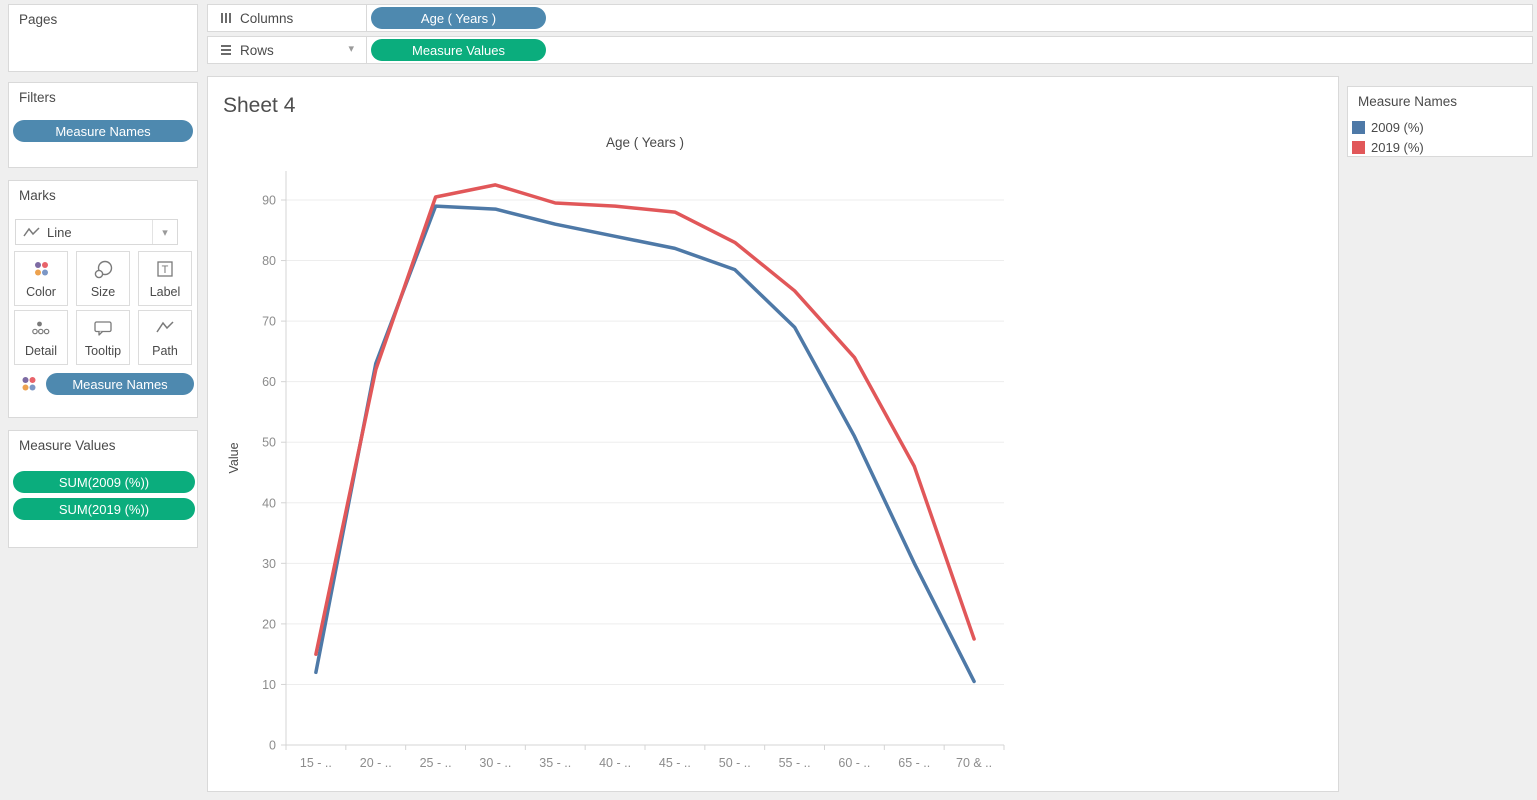 The height and width of the screenshot is (800, 1537). I want to click on y-tick-label: 40, so click(269, 503).